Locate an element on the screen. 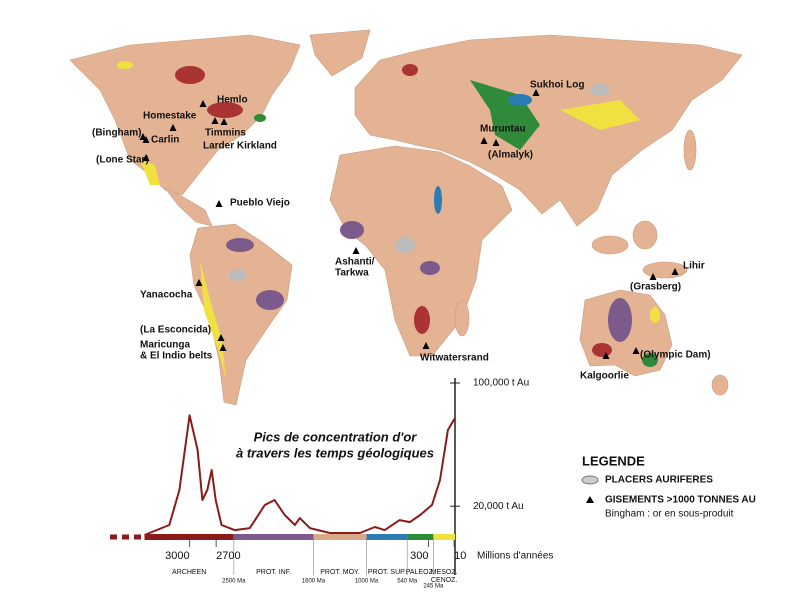 This screenshot has width=800, height=600. era-label: PROT. SUP. is located at coordinates (387, 572).